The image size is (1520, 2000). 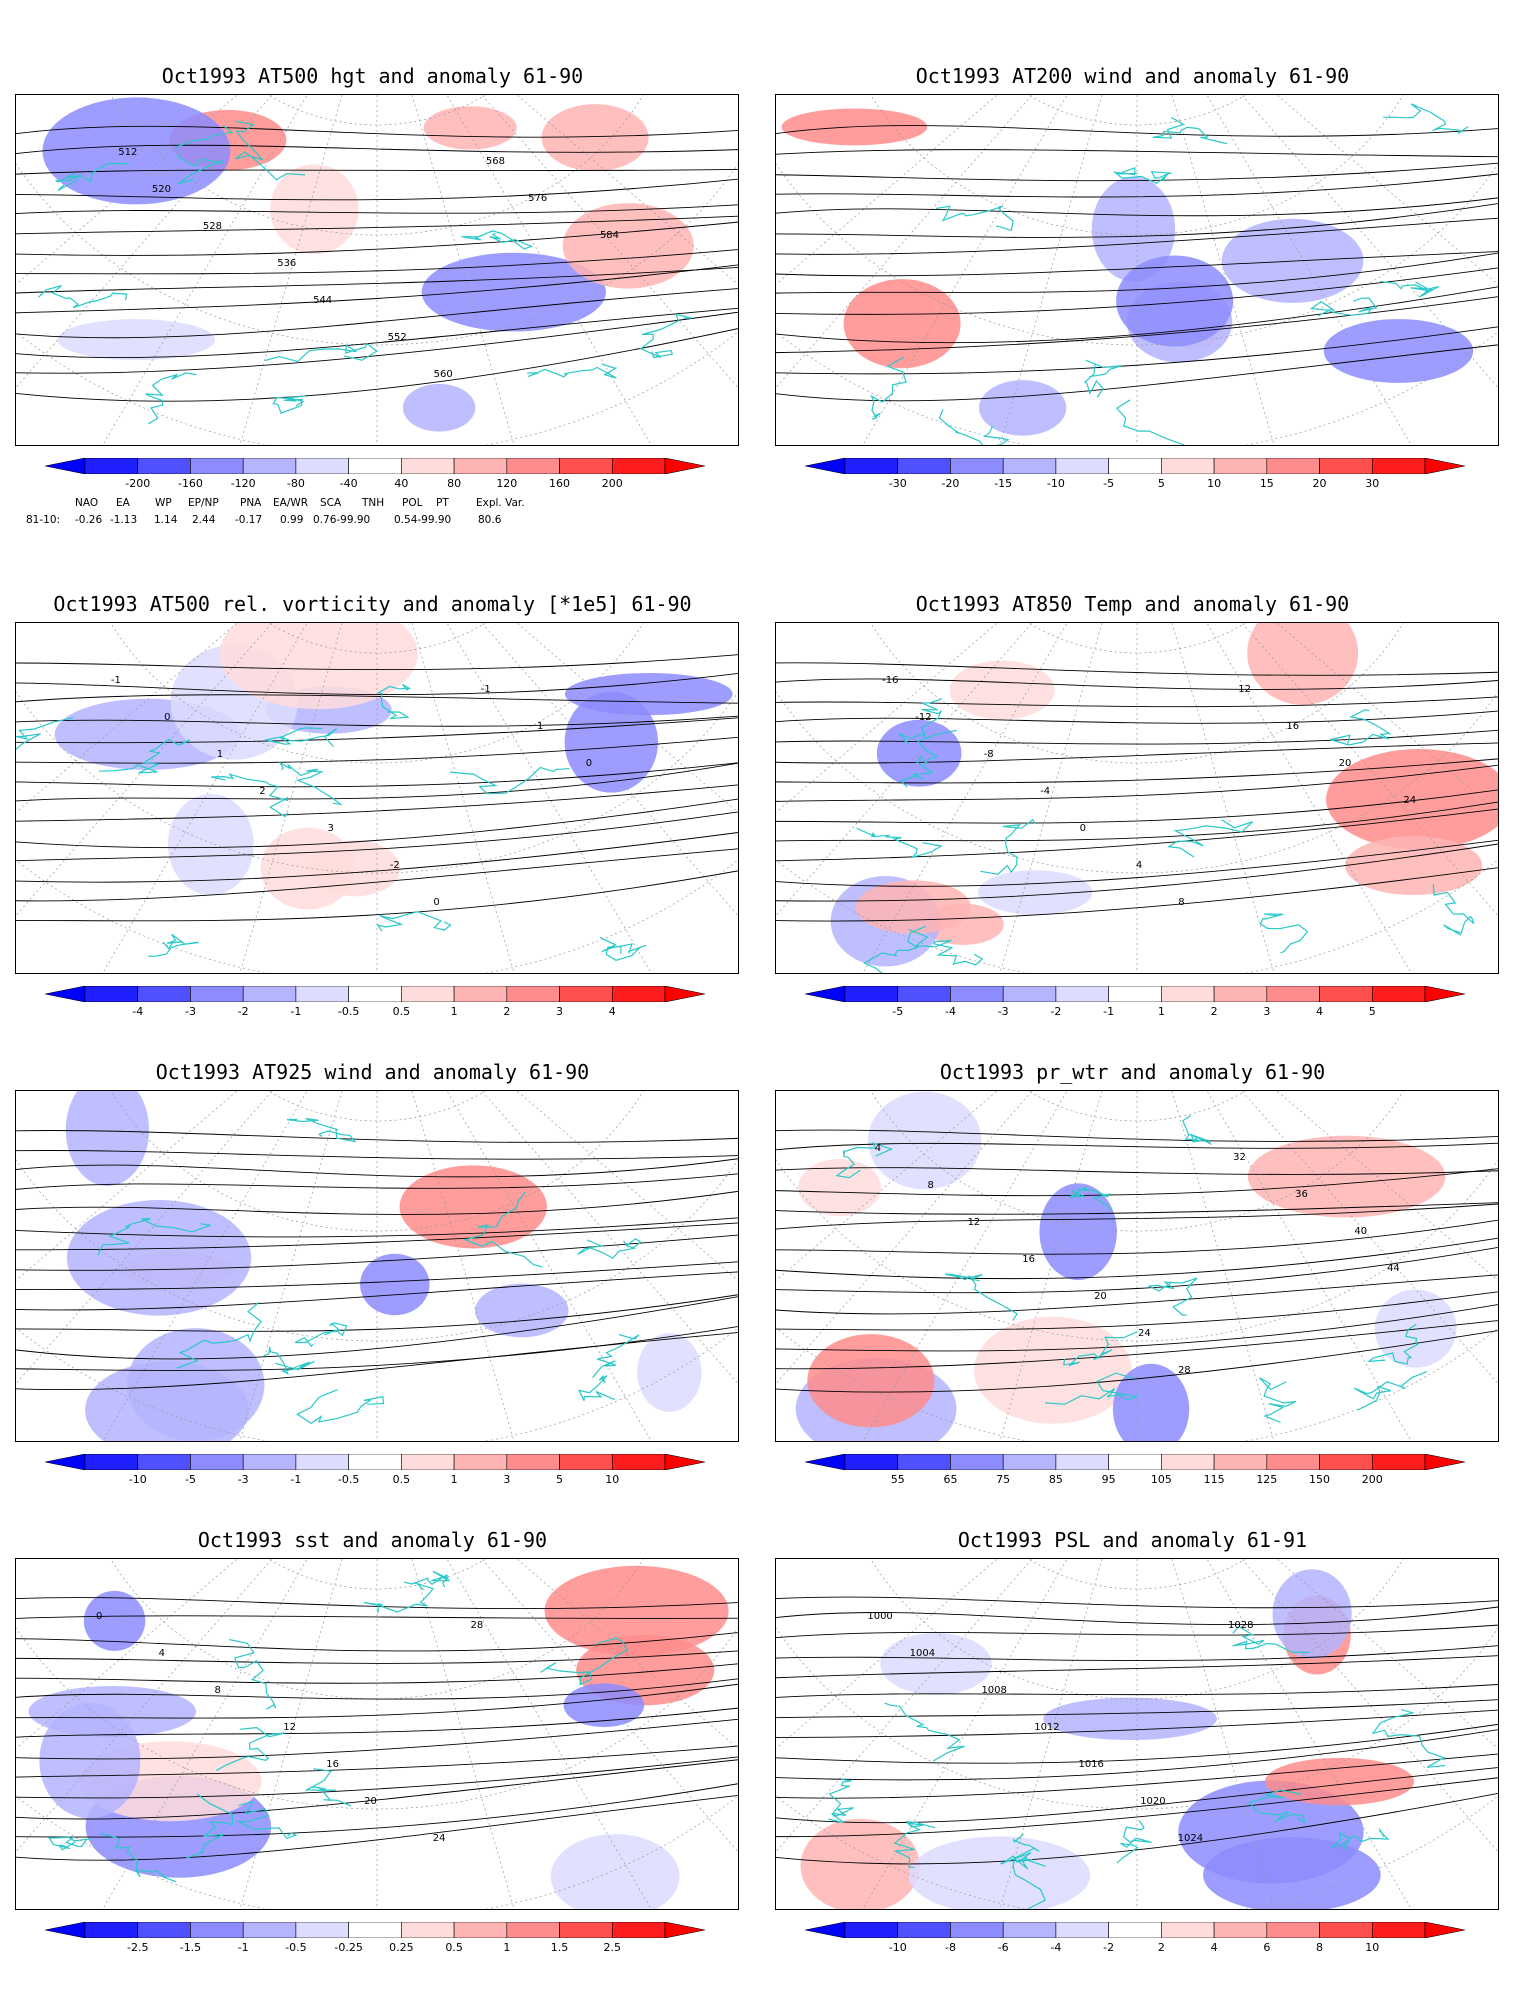 I want to click on index-header: WP, so click(x=163, y=503).